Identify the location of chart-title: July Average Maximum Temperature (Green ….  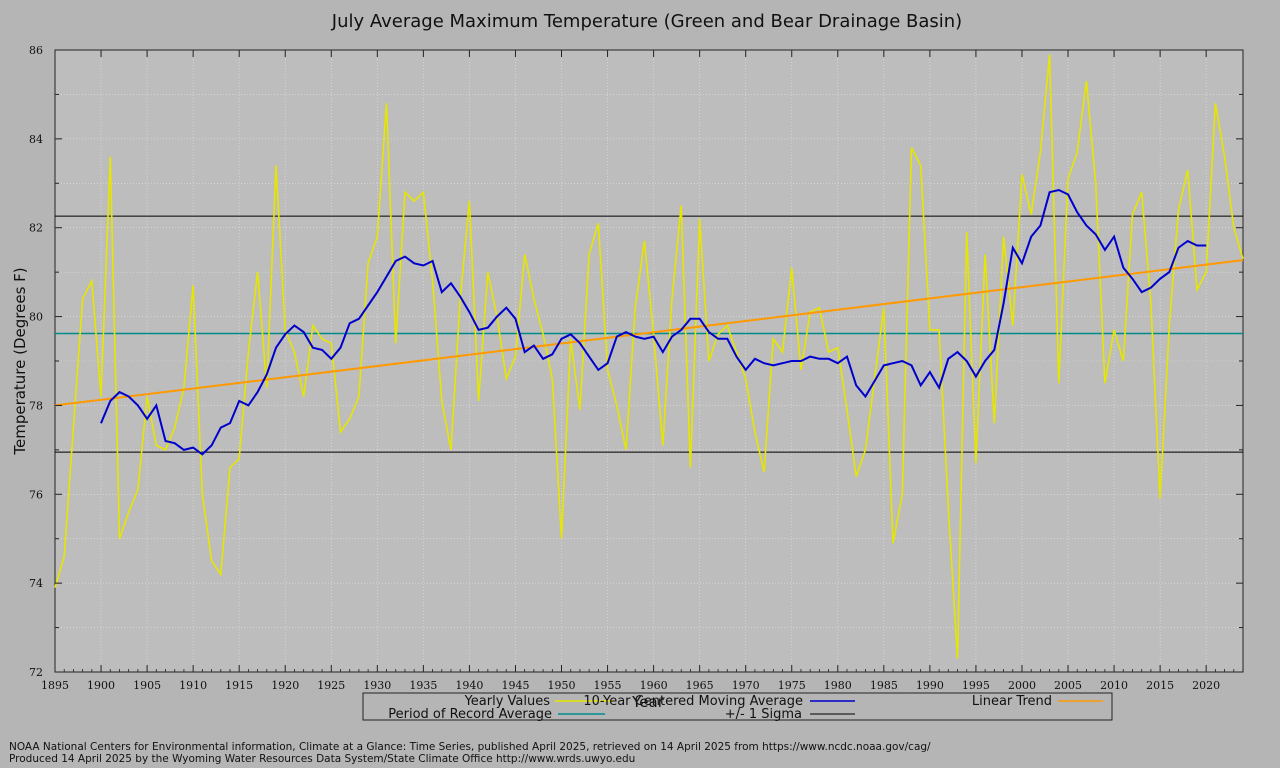
(646, 21).